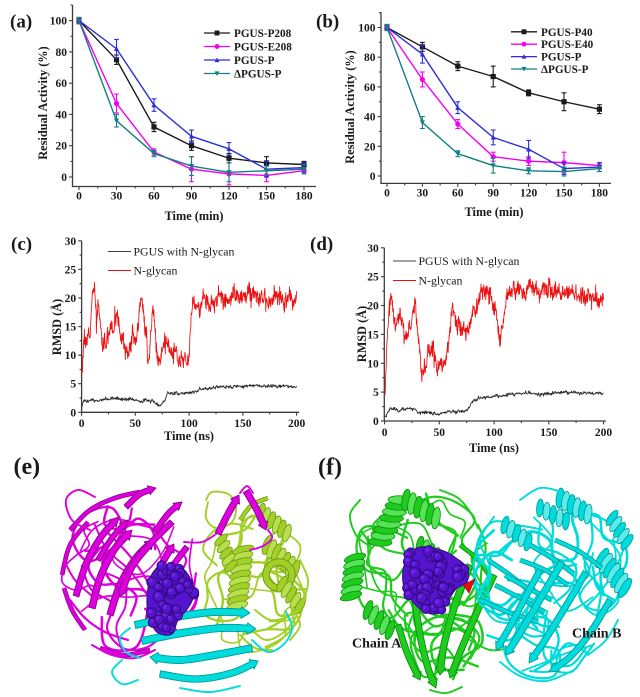  Describe the element at coordinates (327, 22) in the screenshot. I see `svg-text: (b)` at that location.